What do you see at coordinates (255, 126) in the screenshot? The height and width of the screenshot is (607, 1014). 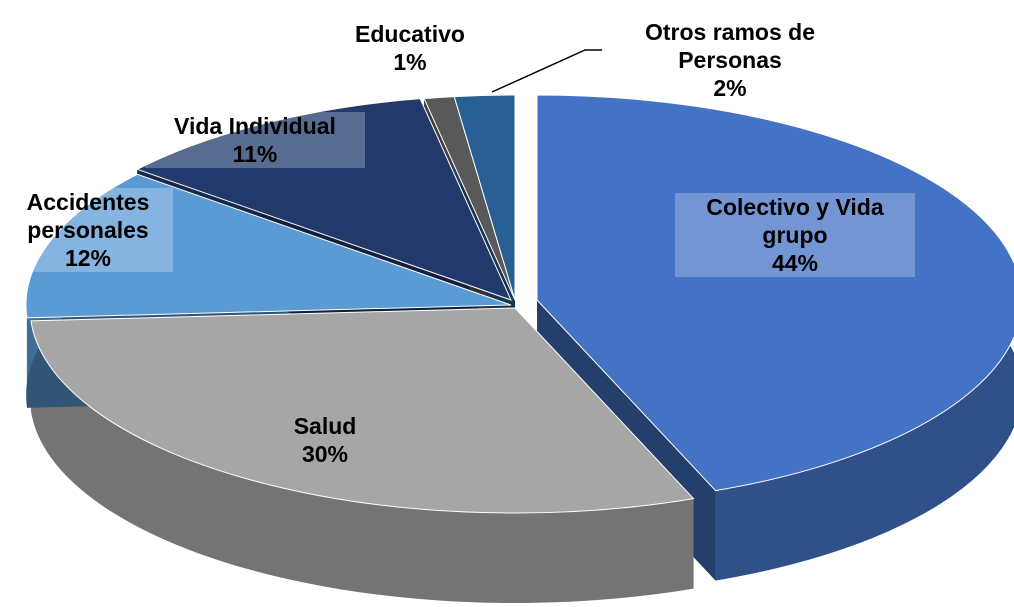 I see `category-label: Vida Individual` at bounding box center [255, 126].